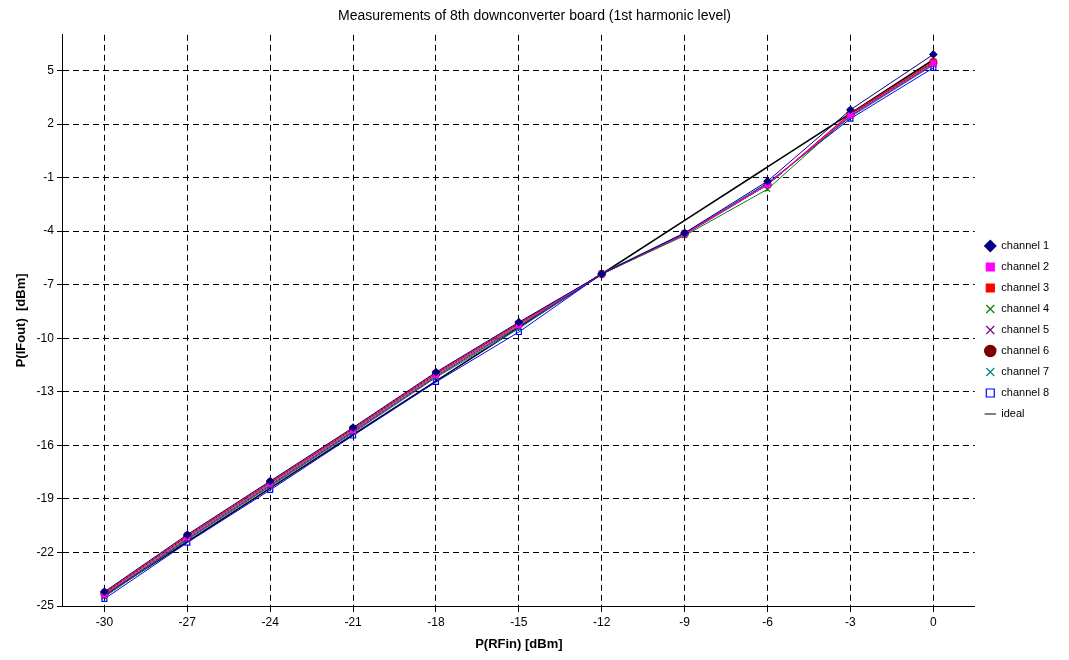  I want to click on x-tick-label: 0, so click(933, 621).